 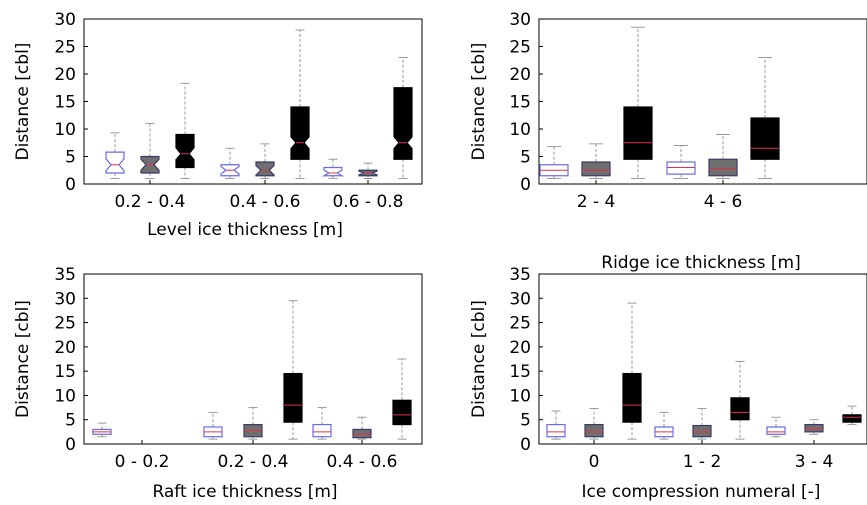 I want to click on x-axis-label: Level ice thickness [m], so click(x=245, y=230).